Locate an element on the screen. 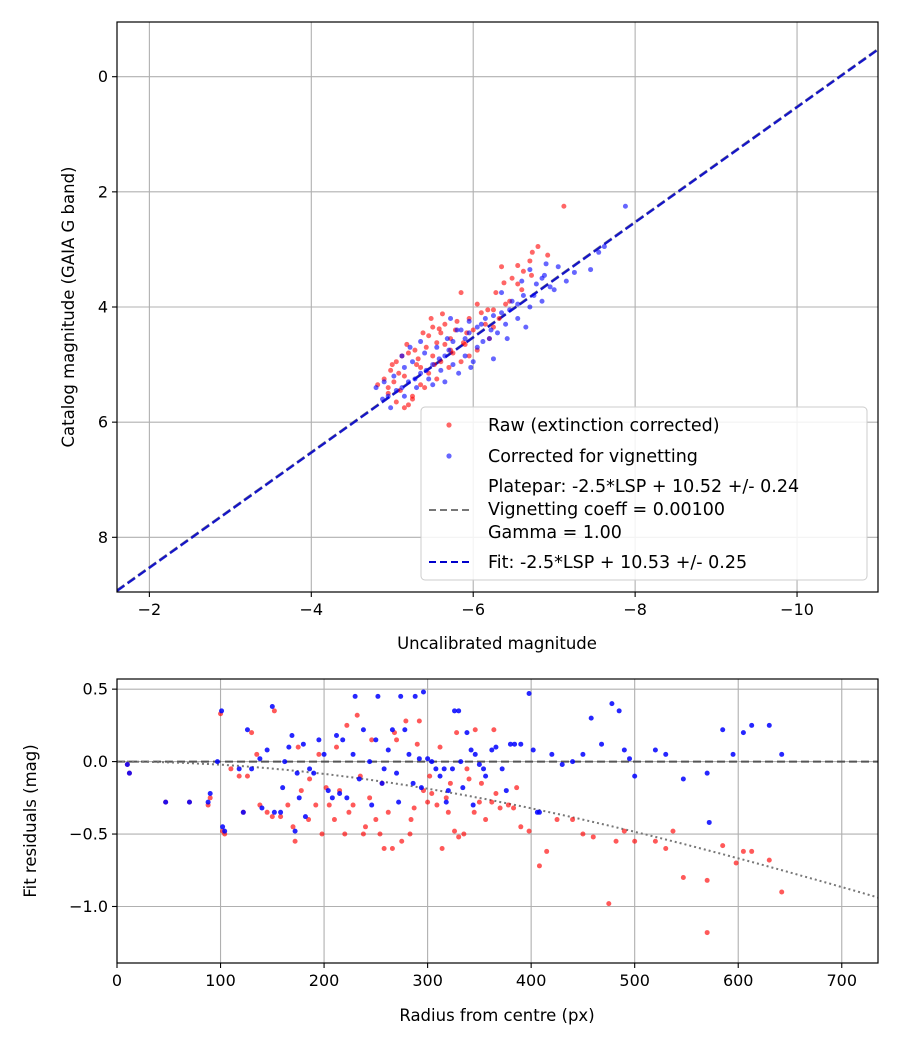 This screenshot has width=900, height=1050. calibration-x-axis-label: Uncalibrated magnitude is located at coordinates (497, 643).